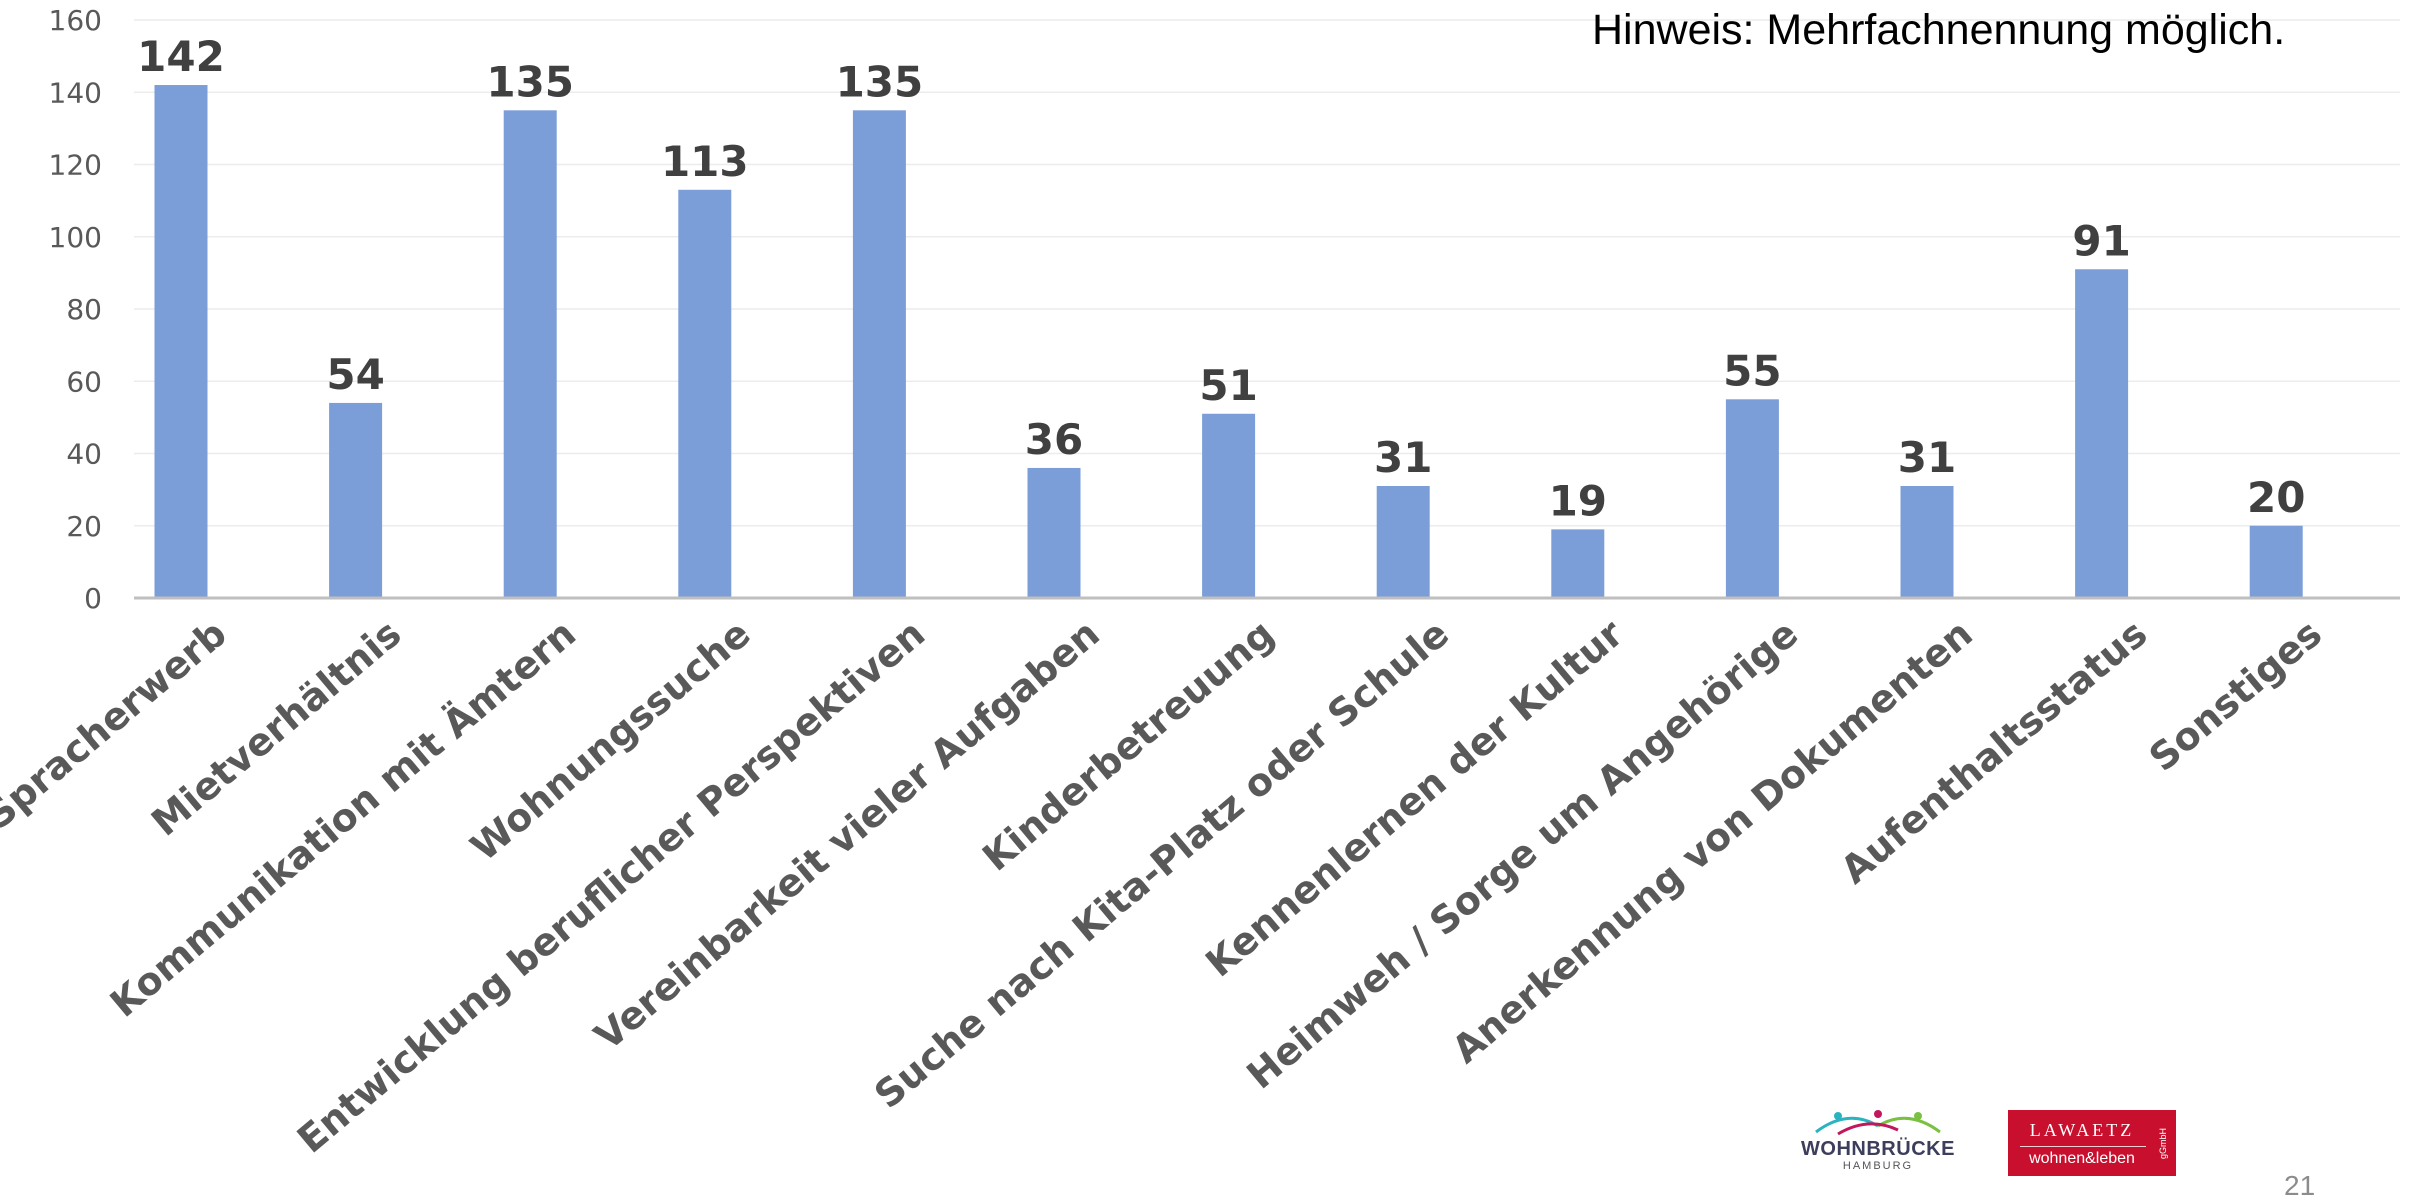  Describe the element at coordinates (355, 374) in the screenshot. I see `data-label: 54` at that location.